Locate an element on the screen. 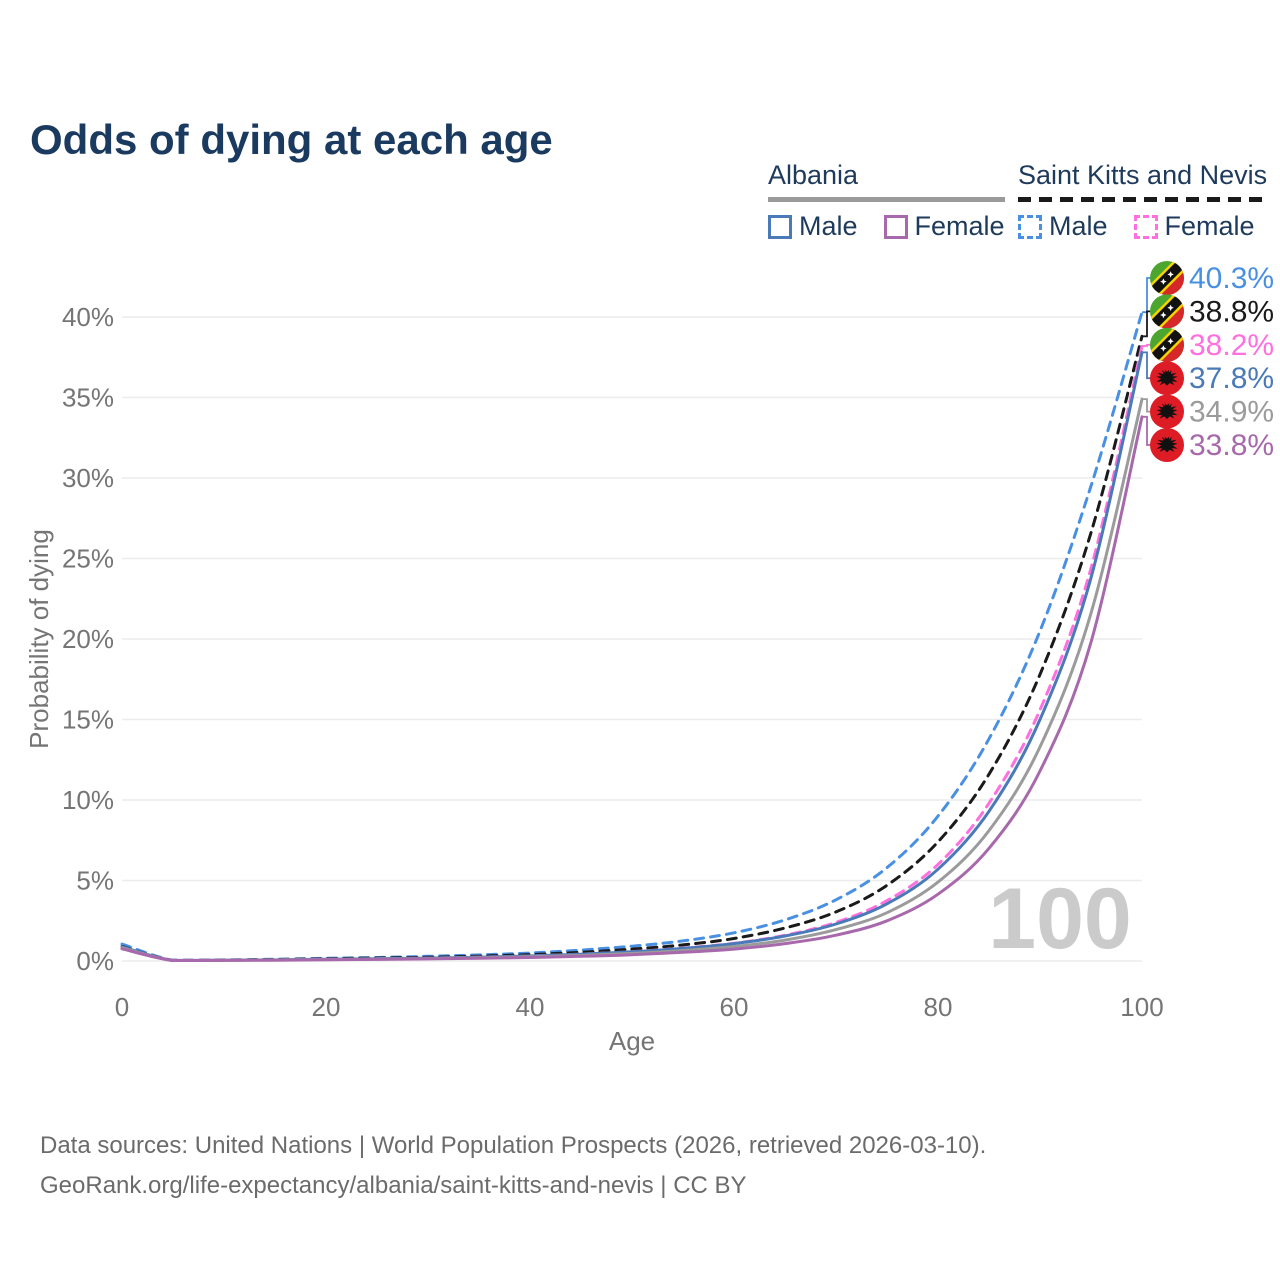 The width and height of the screenshot is (1280, 1280). legend-albania: Albania Male Female is located at coordinates (886, 201).